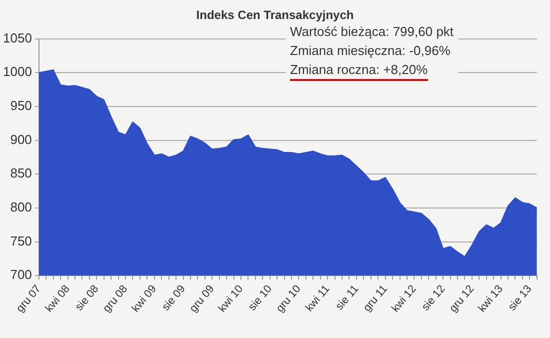 This screenshot has height=338, width=550. I want to click on y-tick-label: 1000, so click(17, 72).